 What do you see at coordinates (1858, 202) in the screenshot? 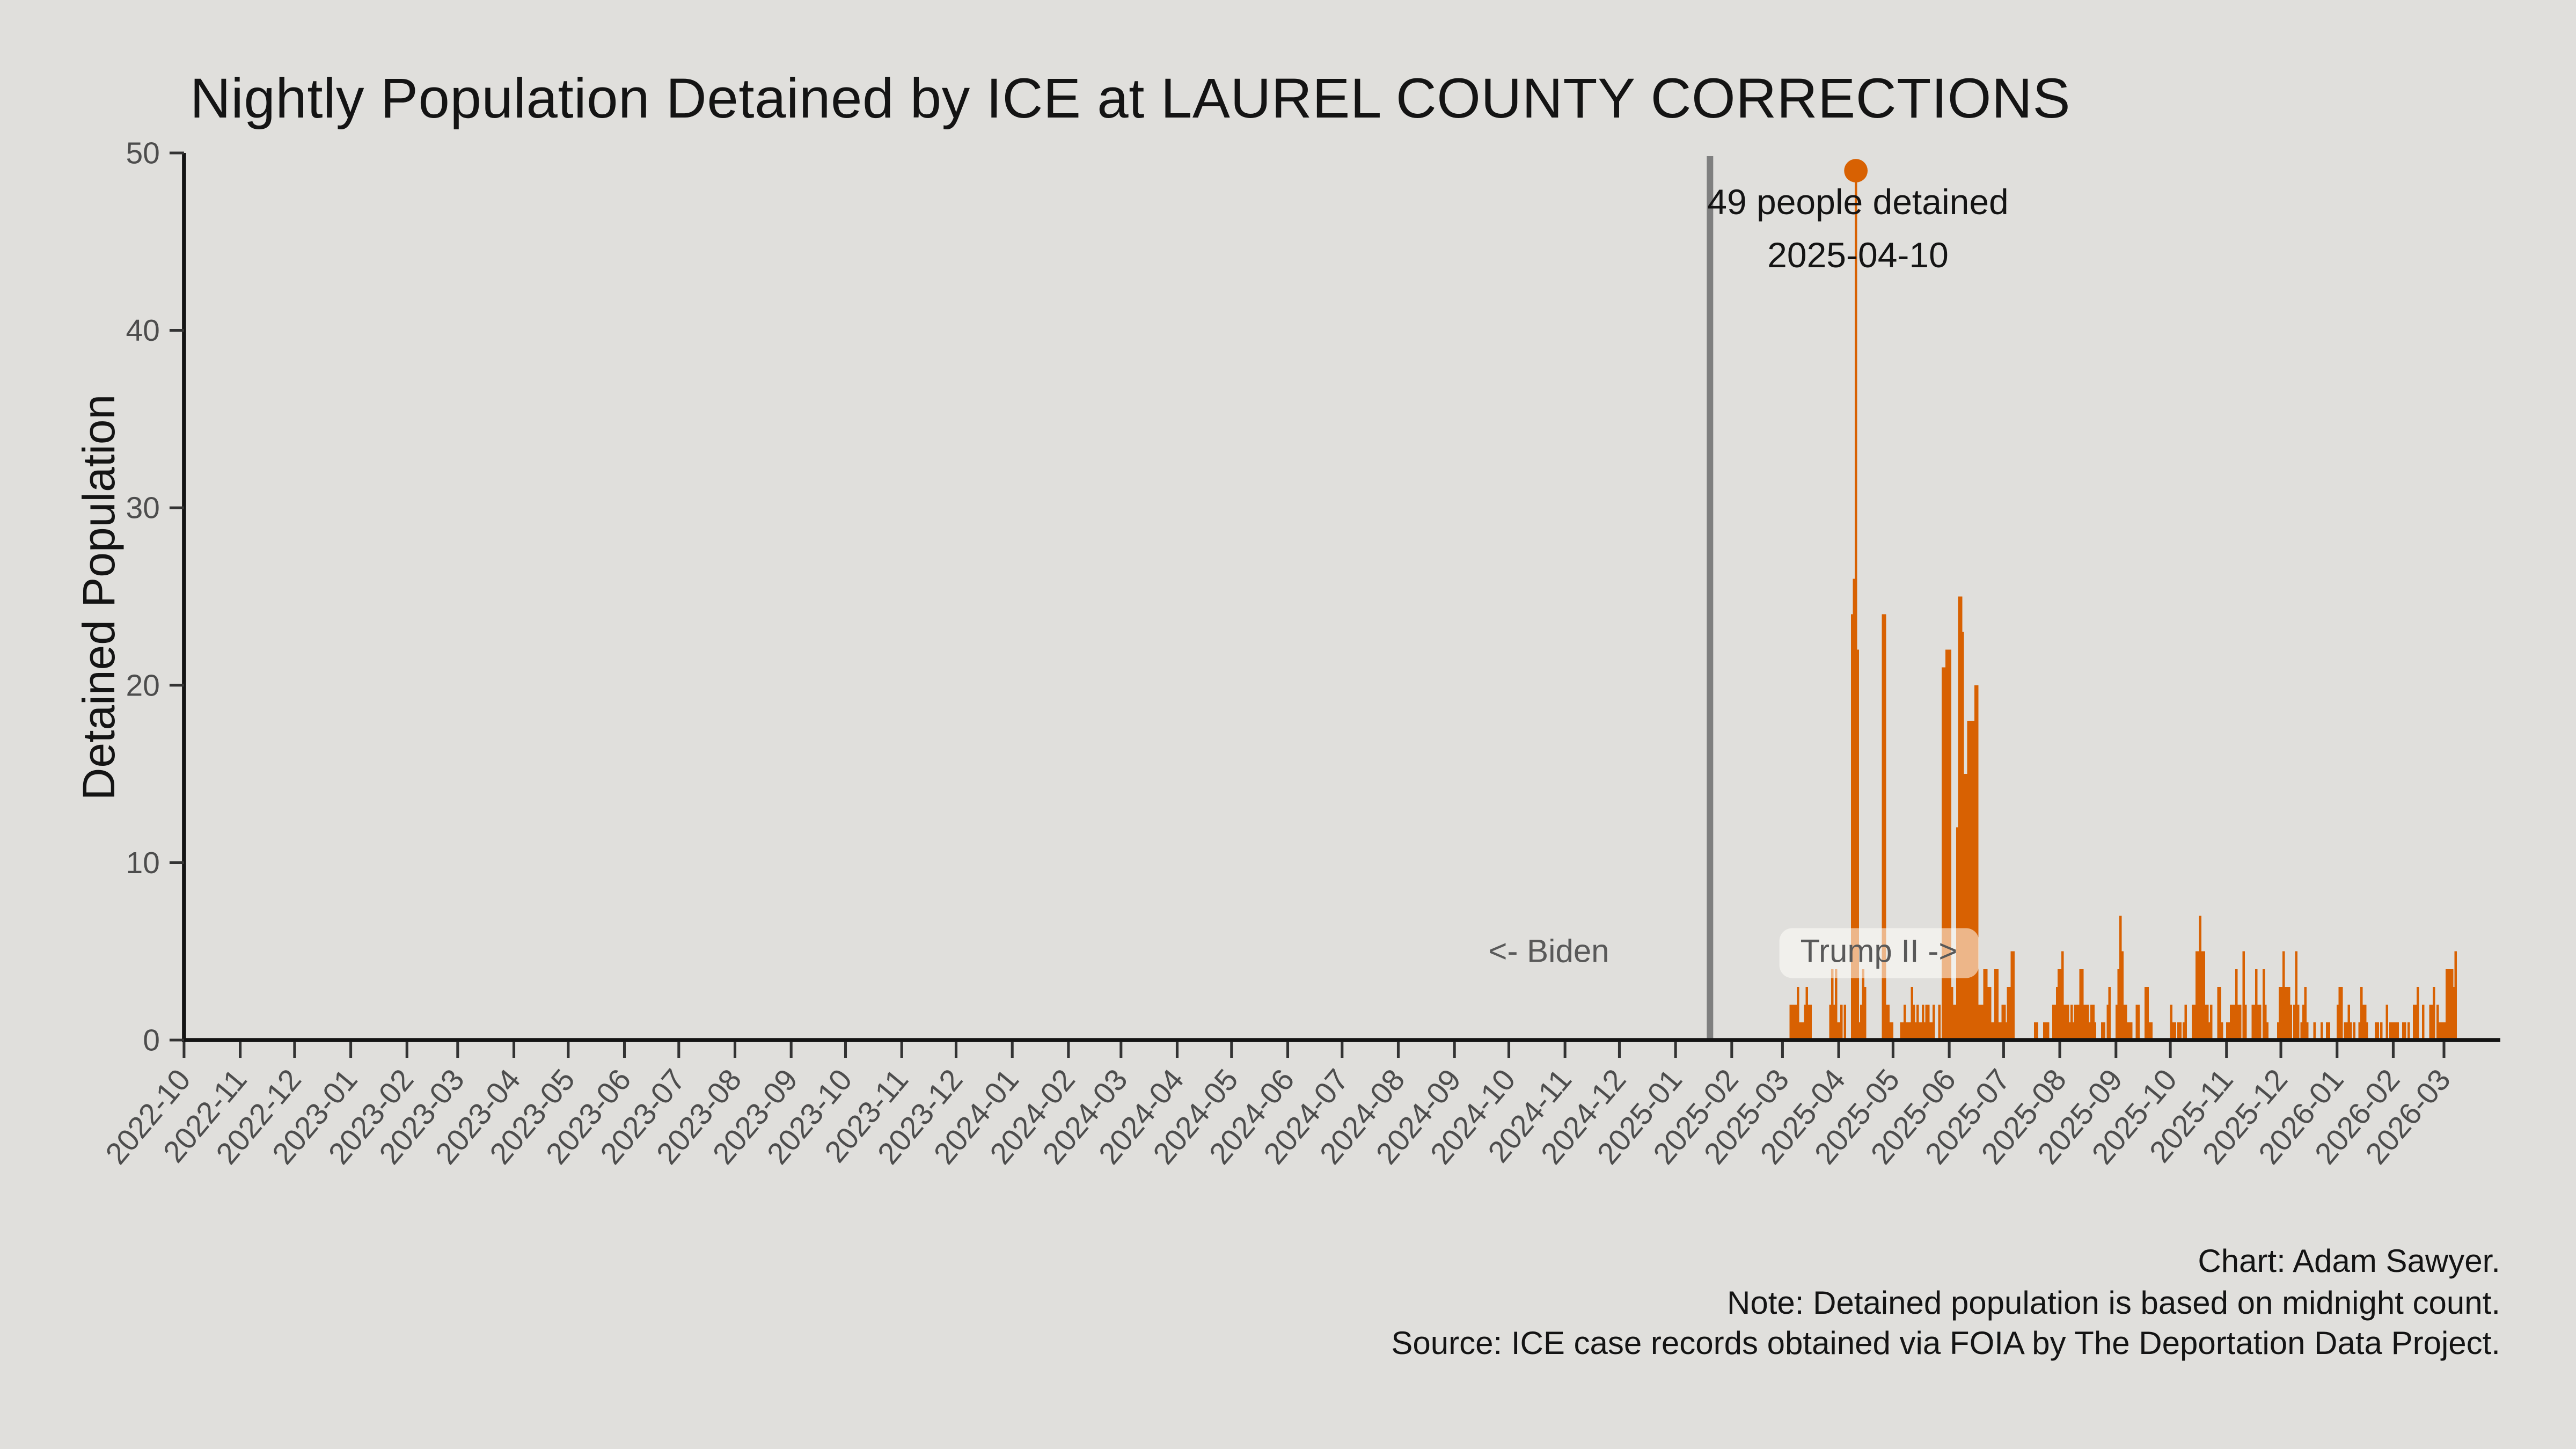
I see `peak-annotation-count: 49 people detained` at bounding box center [1858, 202].